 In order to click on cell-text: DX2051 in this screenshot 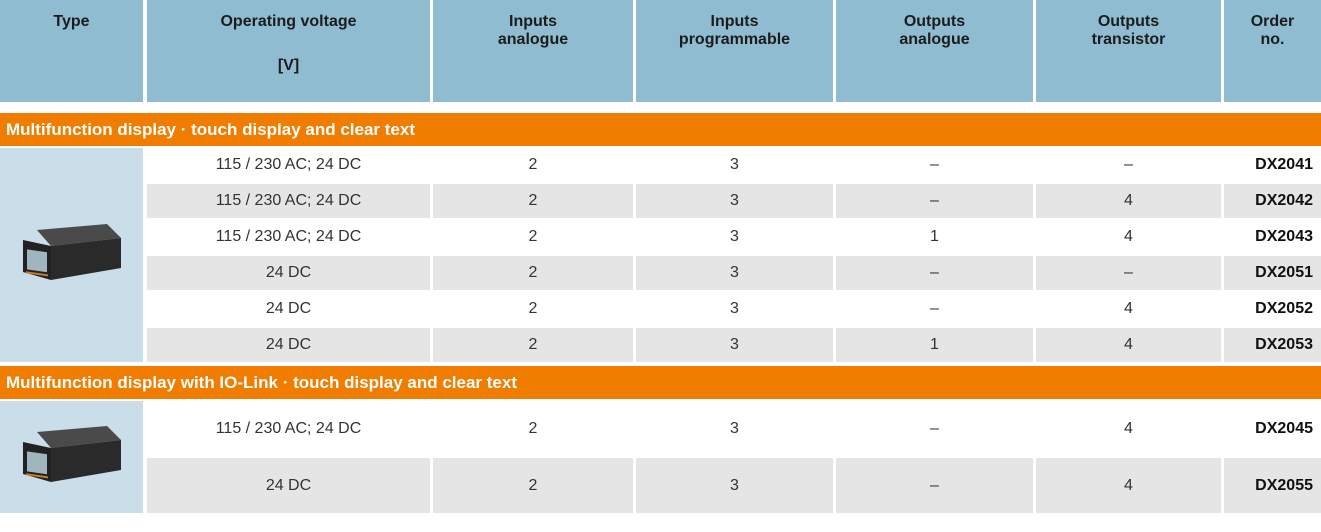, I will do `click(1284, 272)`.